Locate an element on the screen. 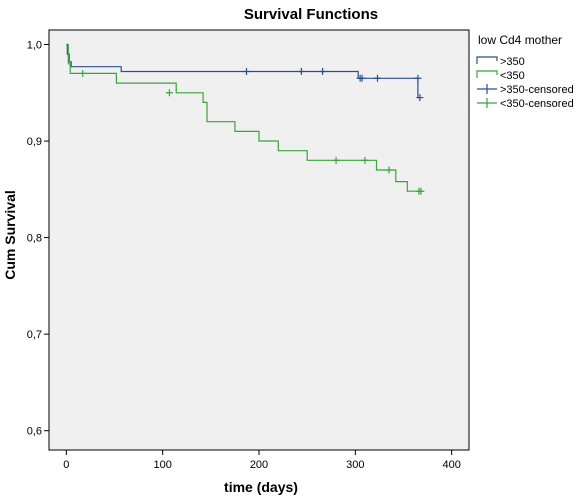 The image size is (578, 498). y-axis-label: Cum Survival is located at coordinates (10, 234).